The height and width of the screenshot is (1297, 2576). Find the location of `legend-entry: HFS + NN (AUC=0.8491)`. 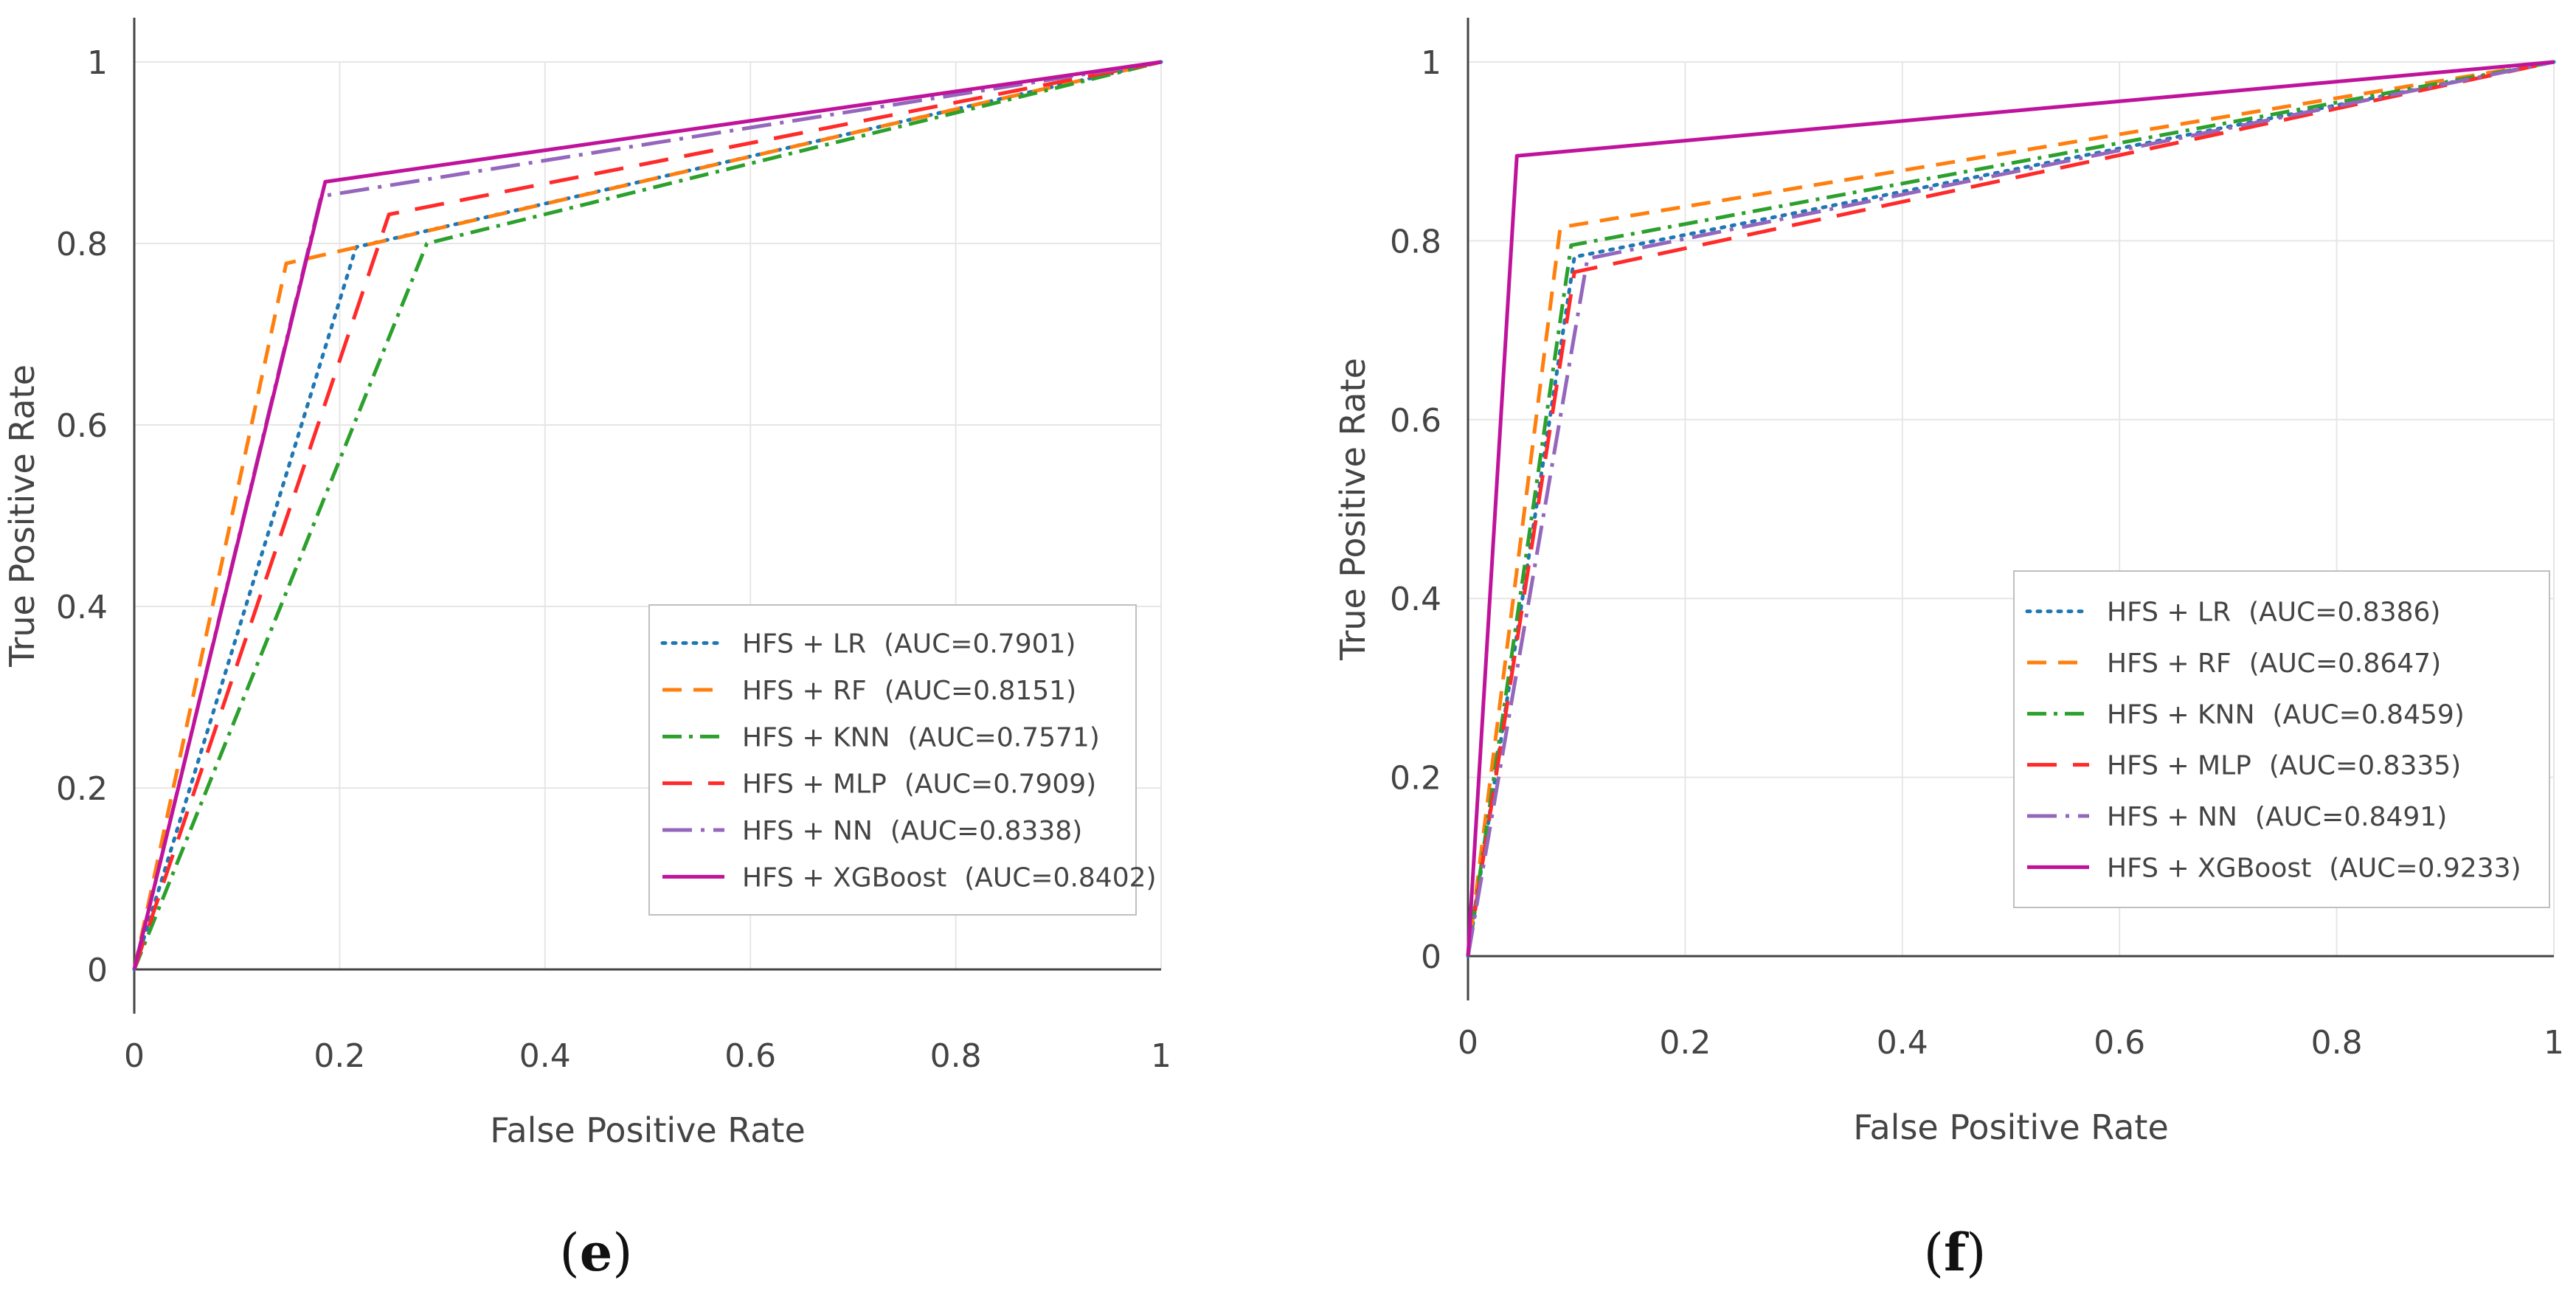

legend-entry: HFS + NN (AUC=0.8491) is located at coordinates (2277, 817).